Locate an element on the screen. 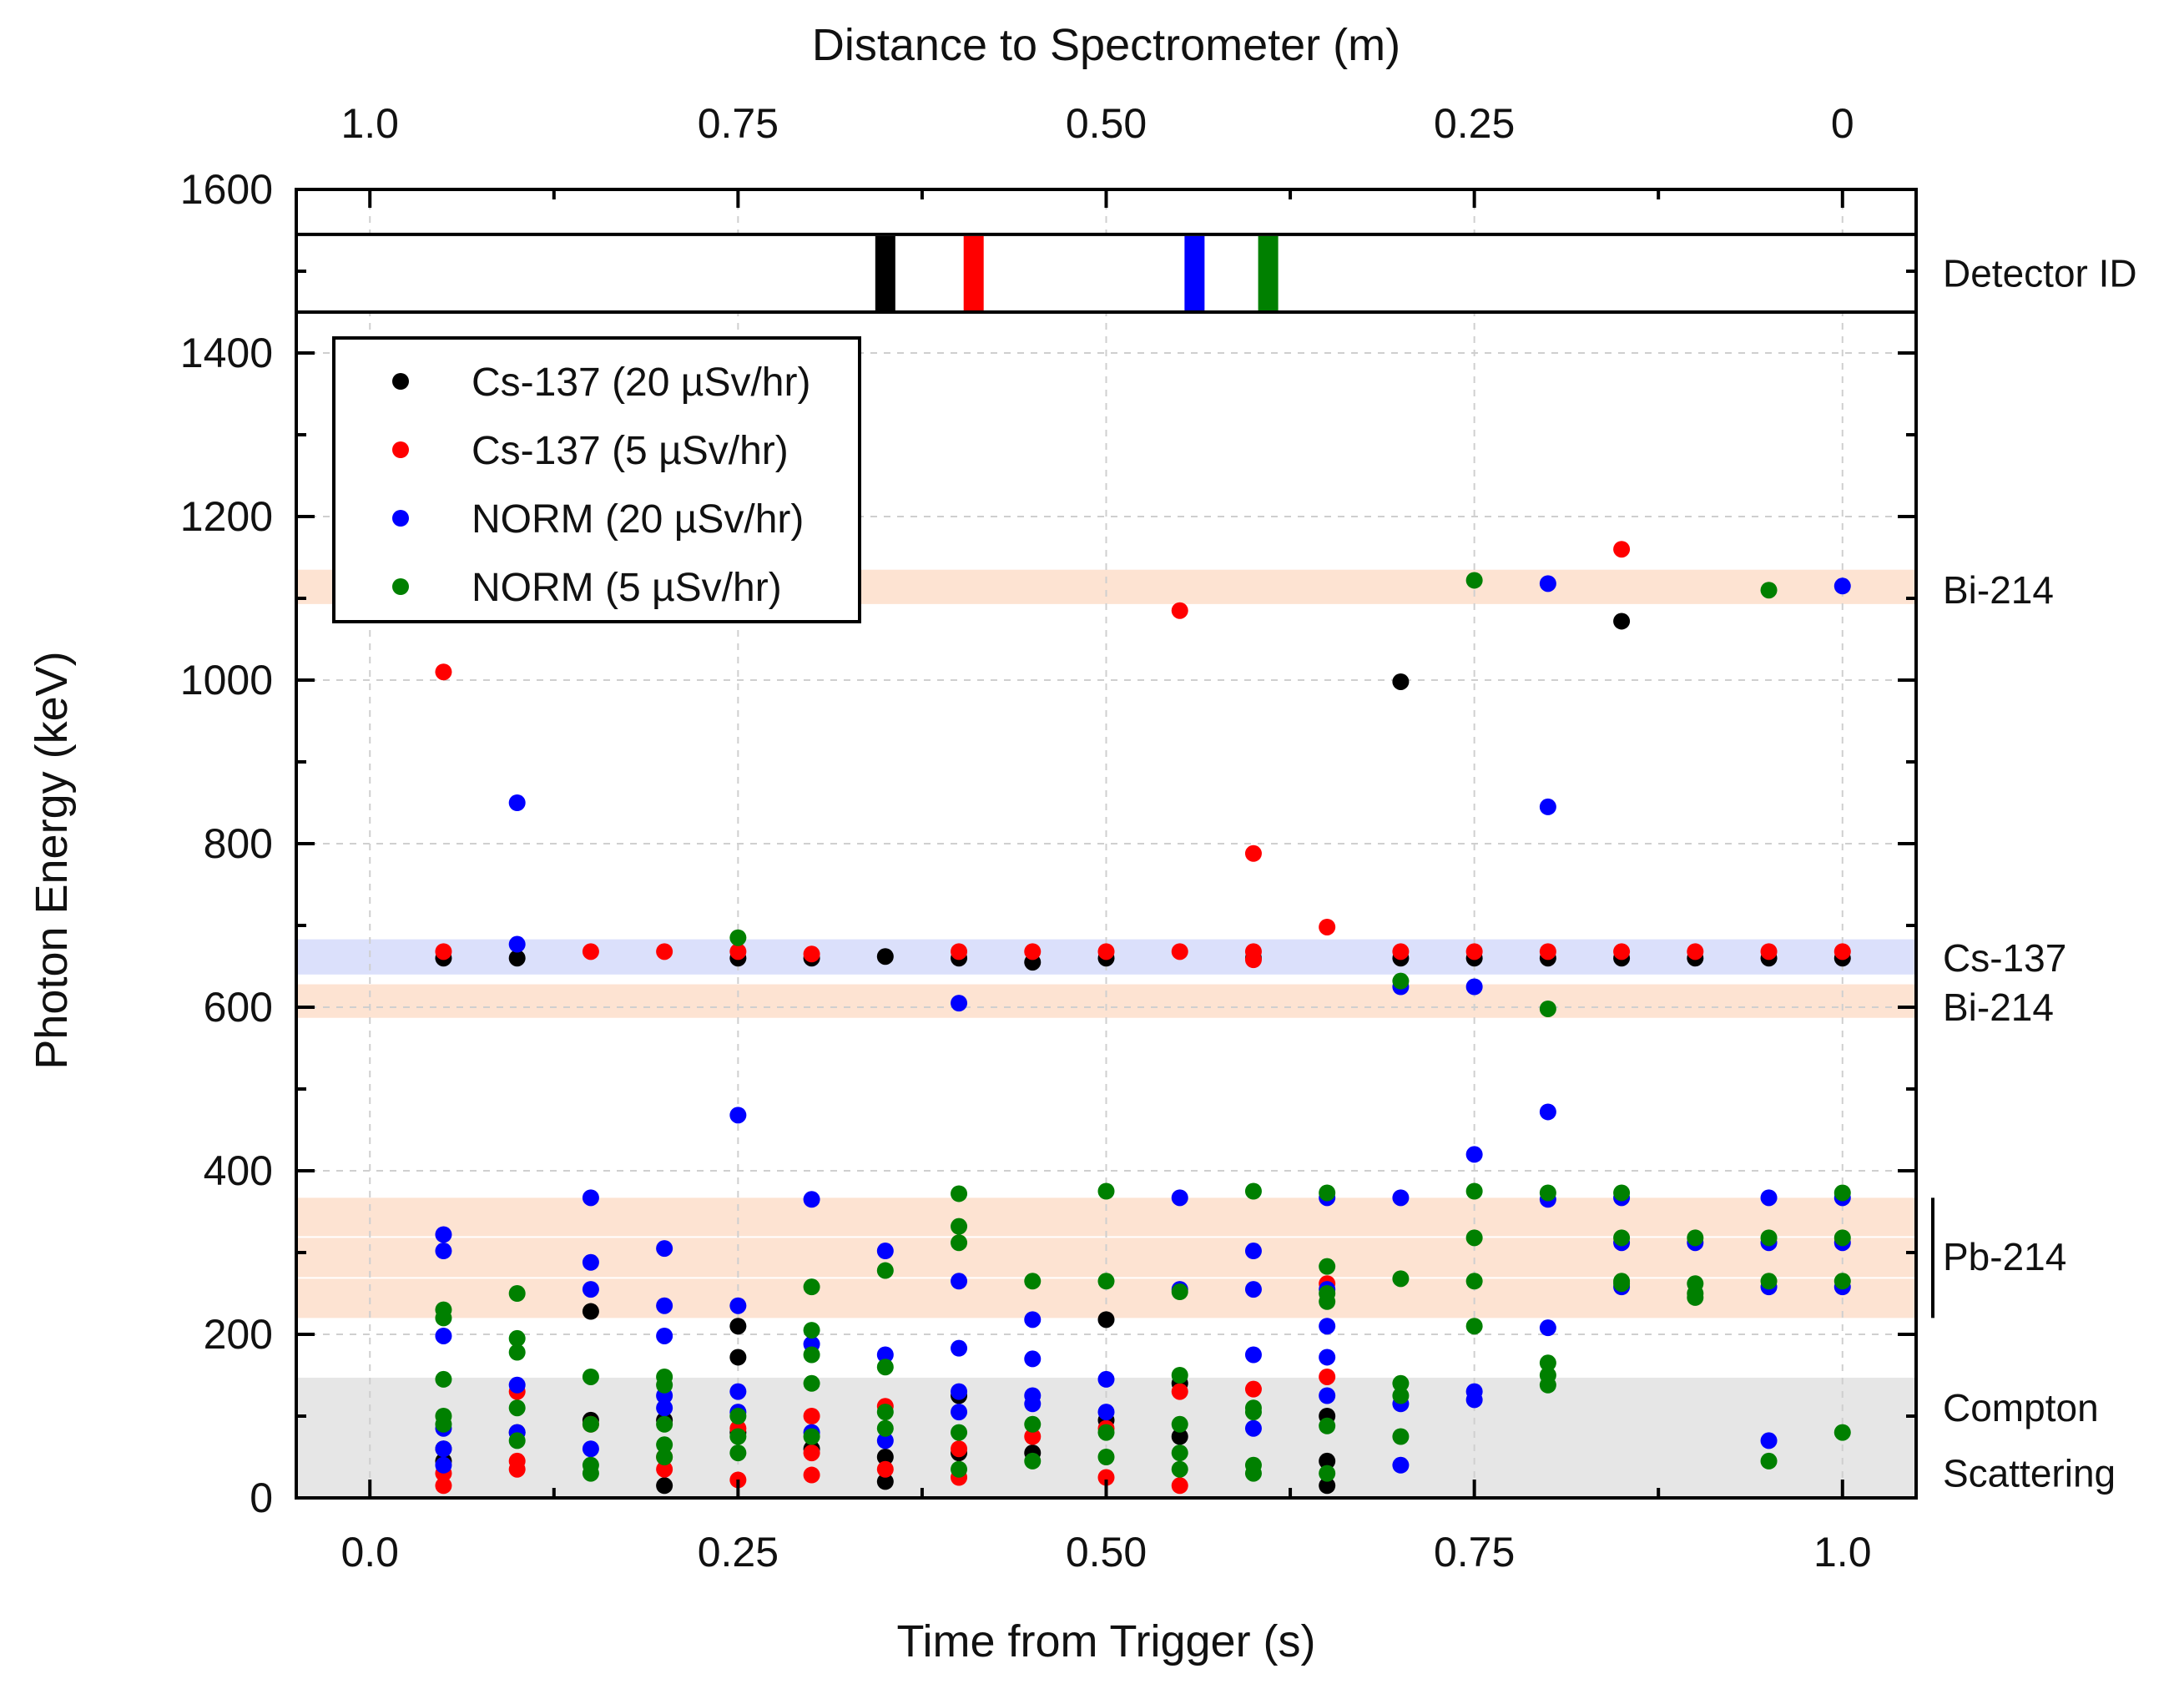 This screenshot has width=2184, height=1699. x2-tick-label-0: 1.0 is located at coordinates (369, 123).